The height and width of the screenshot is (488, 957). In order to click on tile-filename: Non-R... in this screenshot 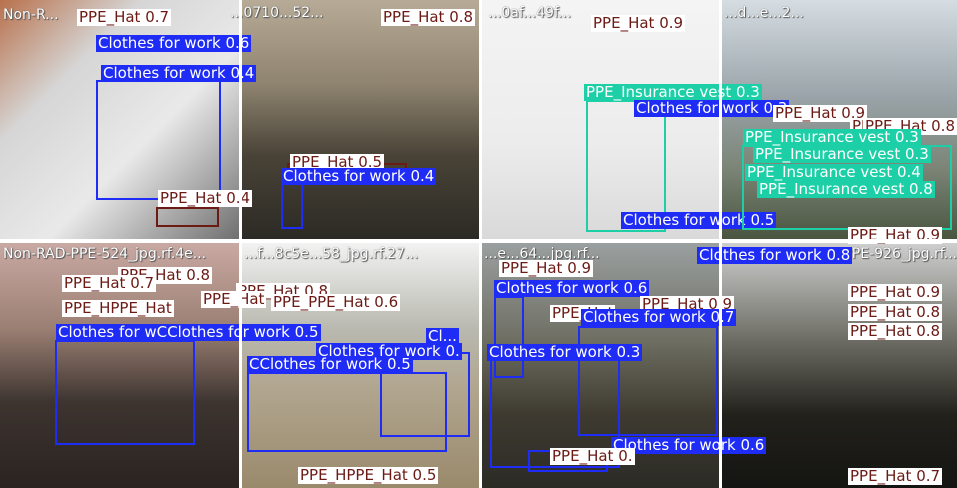, I will do `click(31, 15)`.